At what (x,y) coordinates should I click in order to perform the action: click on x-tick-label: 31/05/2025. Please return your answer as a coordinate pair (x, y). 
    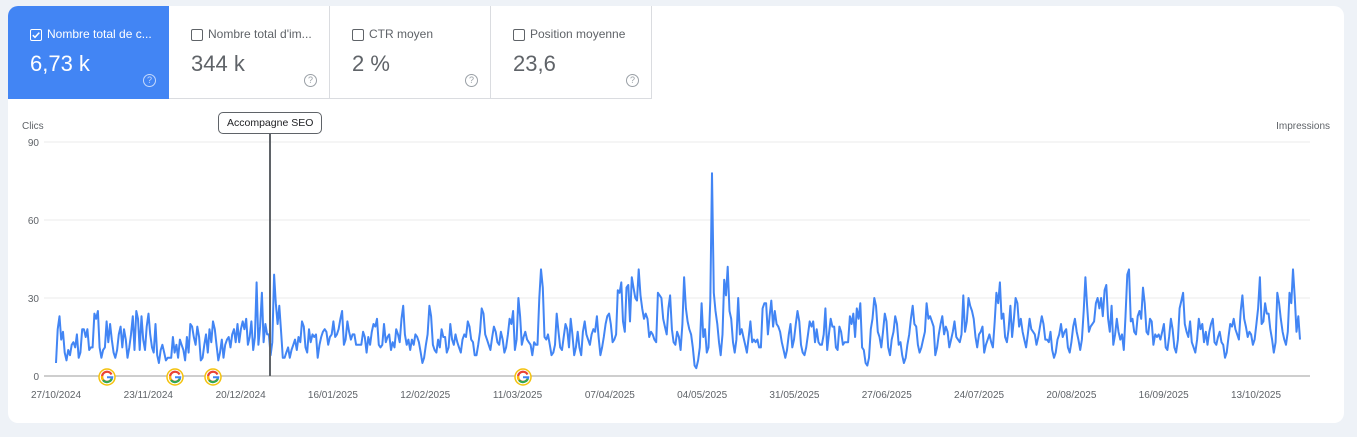
    Looking at the image, I should click on (794, 395).